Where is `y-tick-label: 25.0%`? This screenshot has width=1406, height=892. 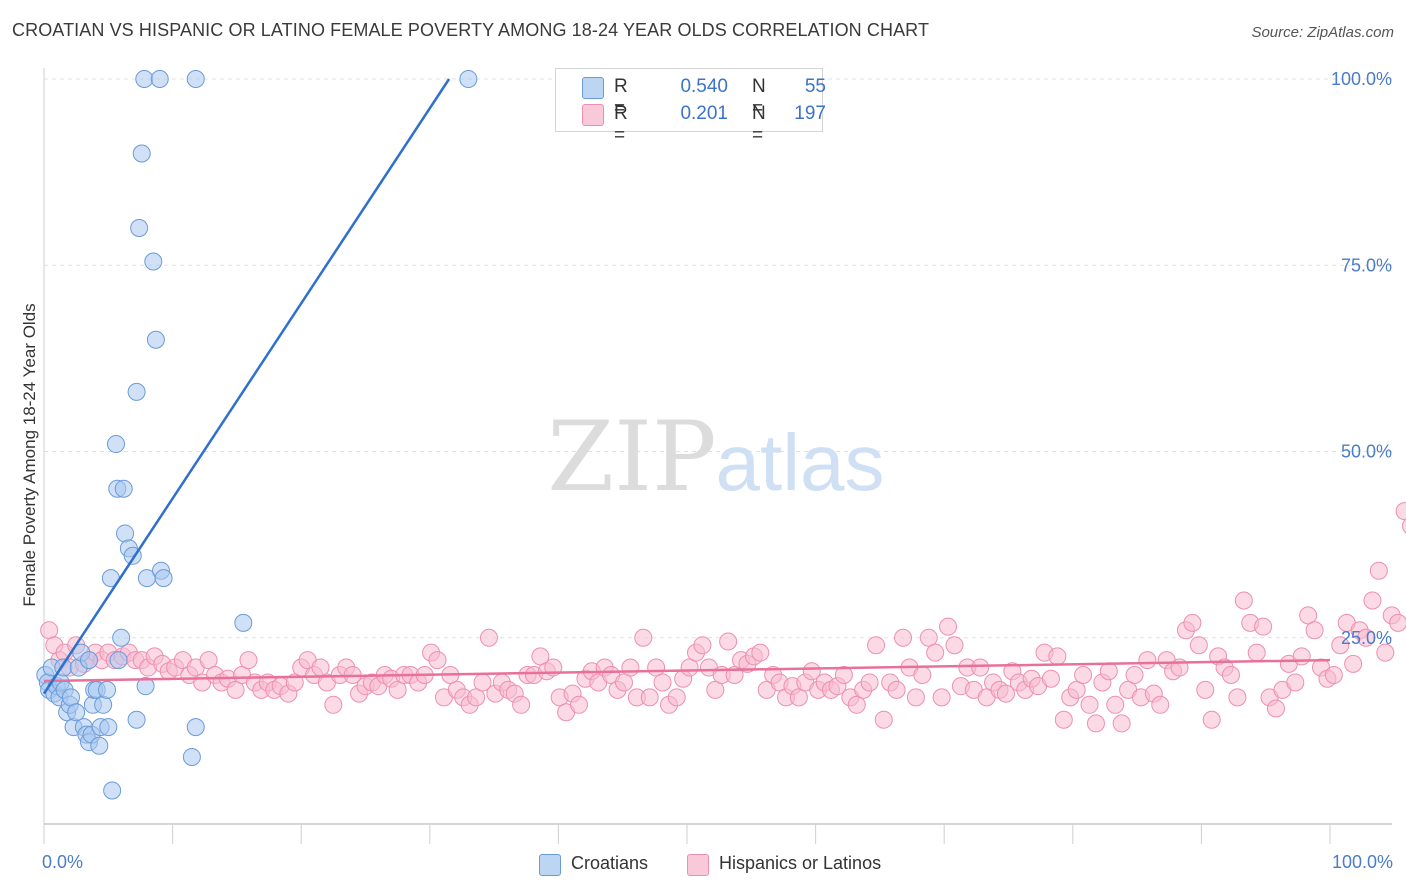
y-tick-label: 25.0% is located at coordinates (1366, 638).